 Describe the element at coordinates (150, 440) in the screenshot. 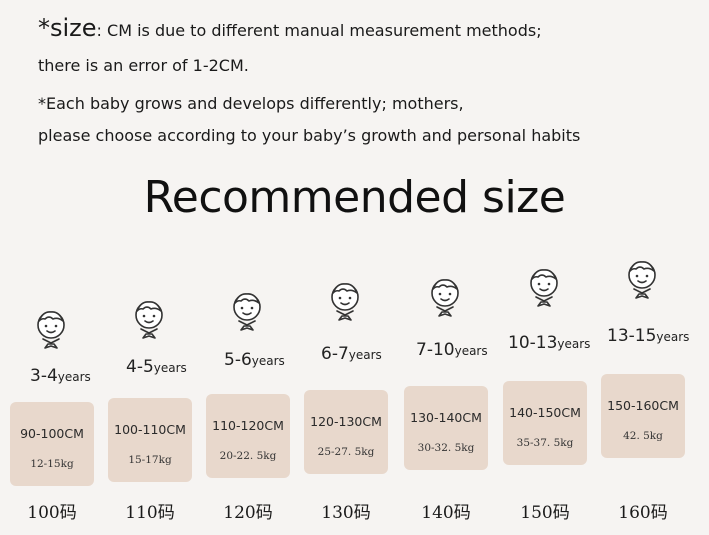

I see `size-card: 100-110CM 15-17kg` at that location.